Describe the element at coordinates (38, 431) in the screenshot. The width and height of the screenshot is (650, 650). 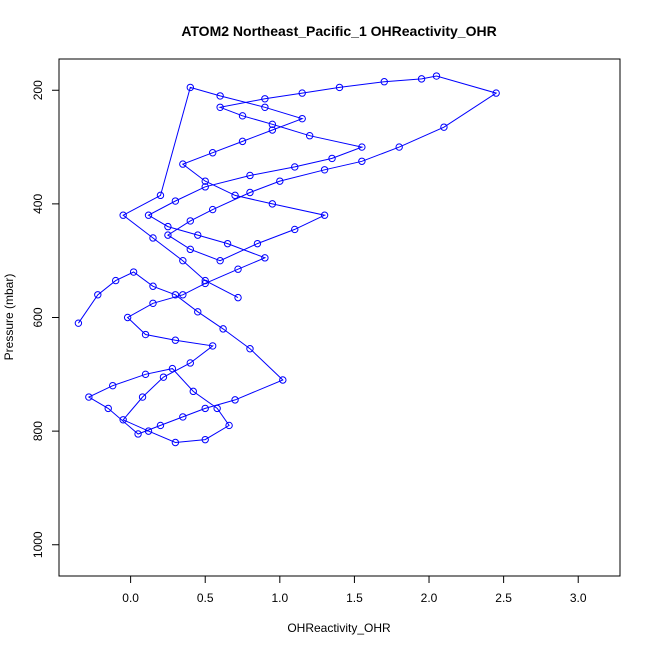
I see `y-tick-label: 800` at that location.